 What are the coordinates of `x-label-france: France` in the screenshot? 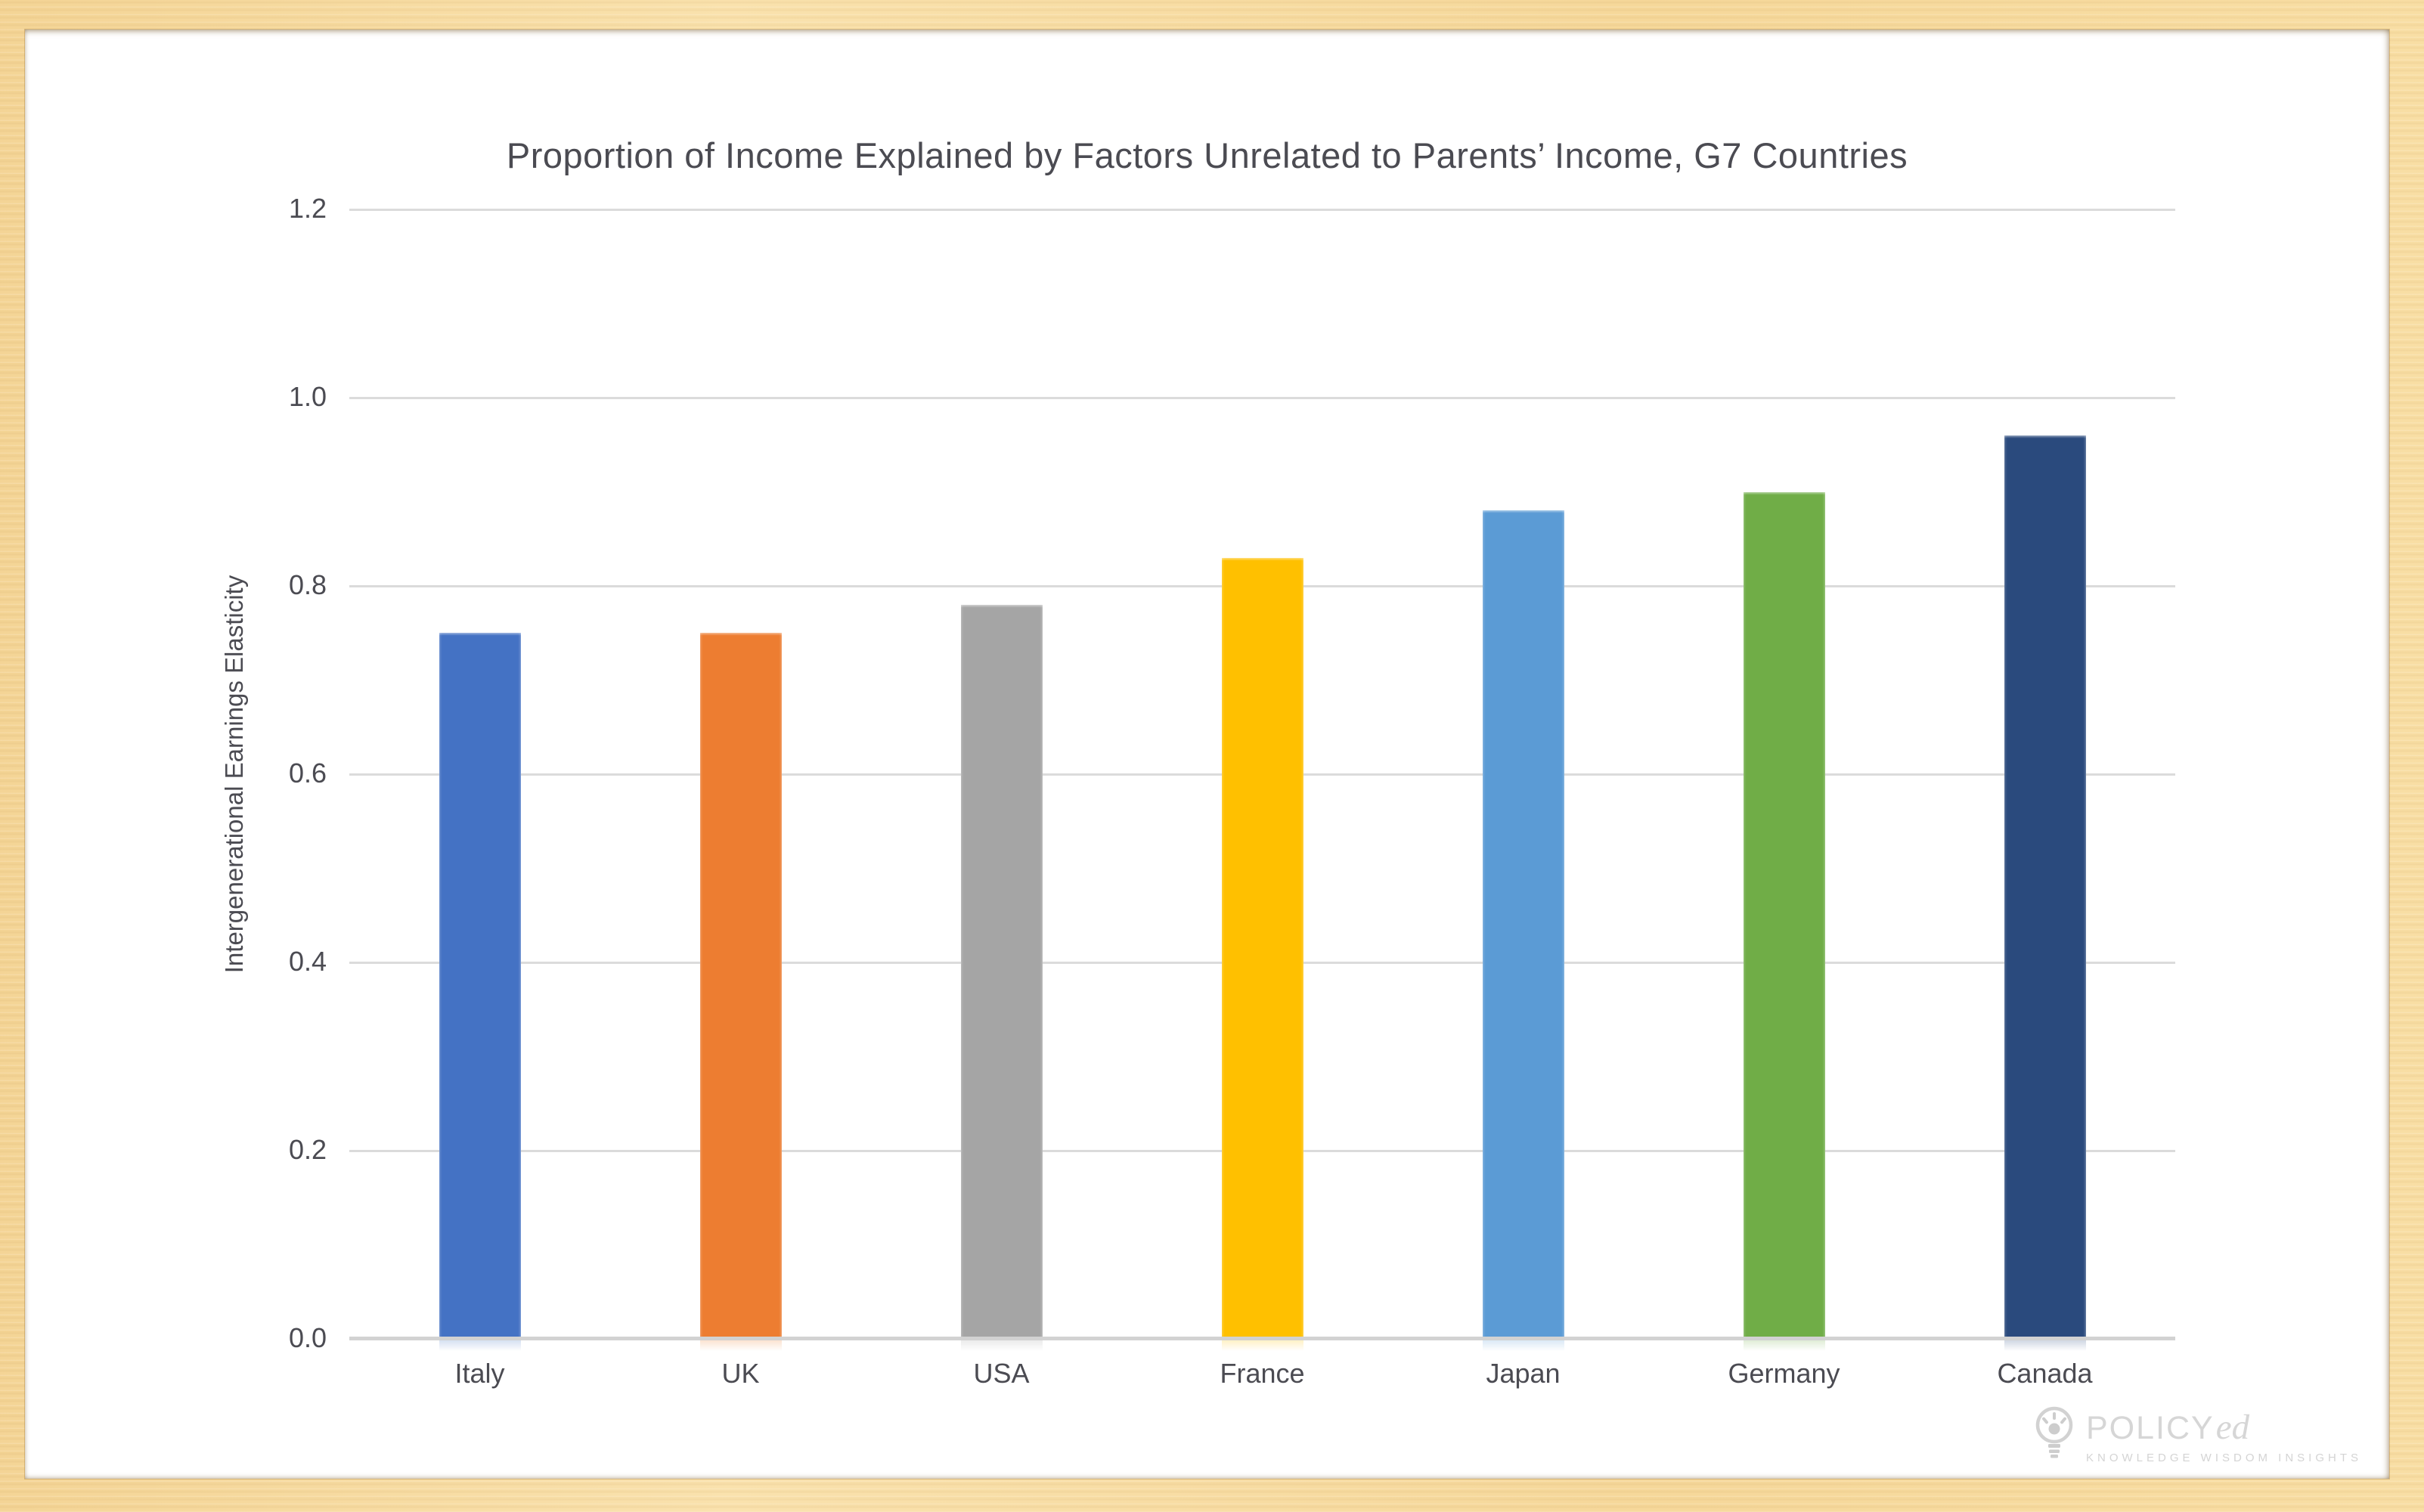 It's located at (1262, 1373).